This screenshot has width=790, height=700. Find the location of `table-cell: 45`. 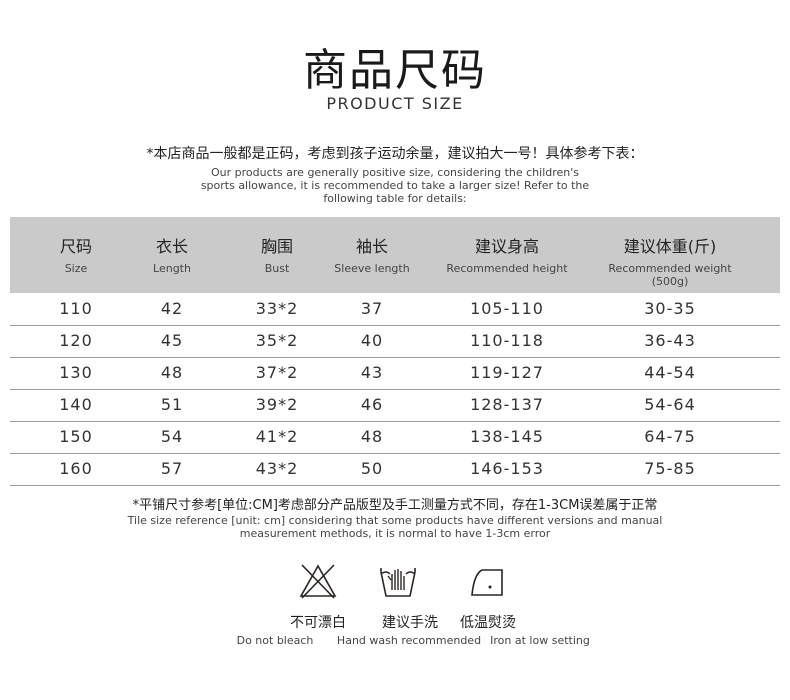

table-cell: 45 is located at coordinates (172, 340).